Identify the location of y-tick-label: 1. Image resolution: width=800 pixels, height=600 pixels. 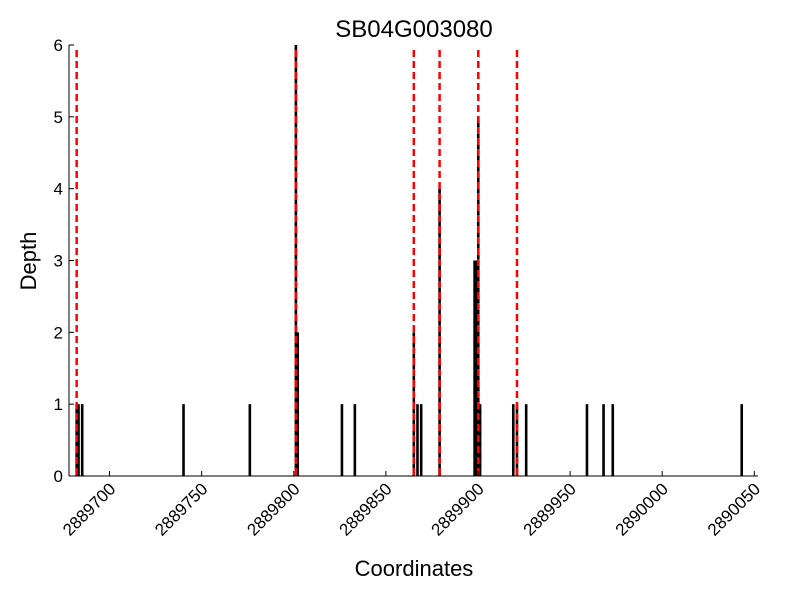
(58, 404).